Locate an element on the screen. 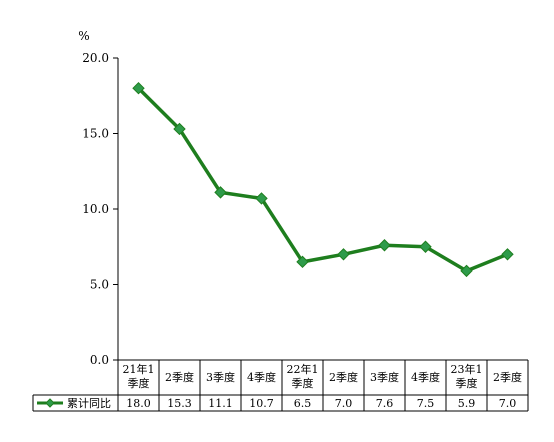  y-tick-label: 0.0 is located at coordinates (99, 360).